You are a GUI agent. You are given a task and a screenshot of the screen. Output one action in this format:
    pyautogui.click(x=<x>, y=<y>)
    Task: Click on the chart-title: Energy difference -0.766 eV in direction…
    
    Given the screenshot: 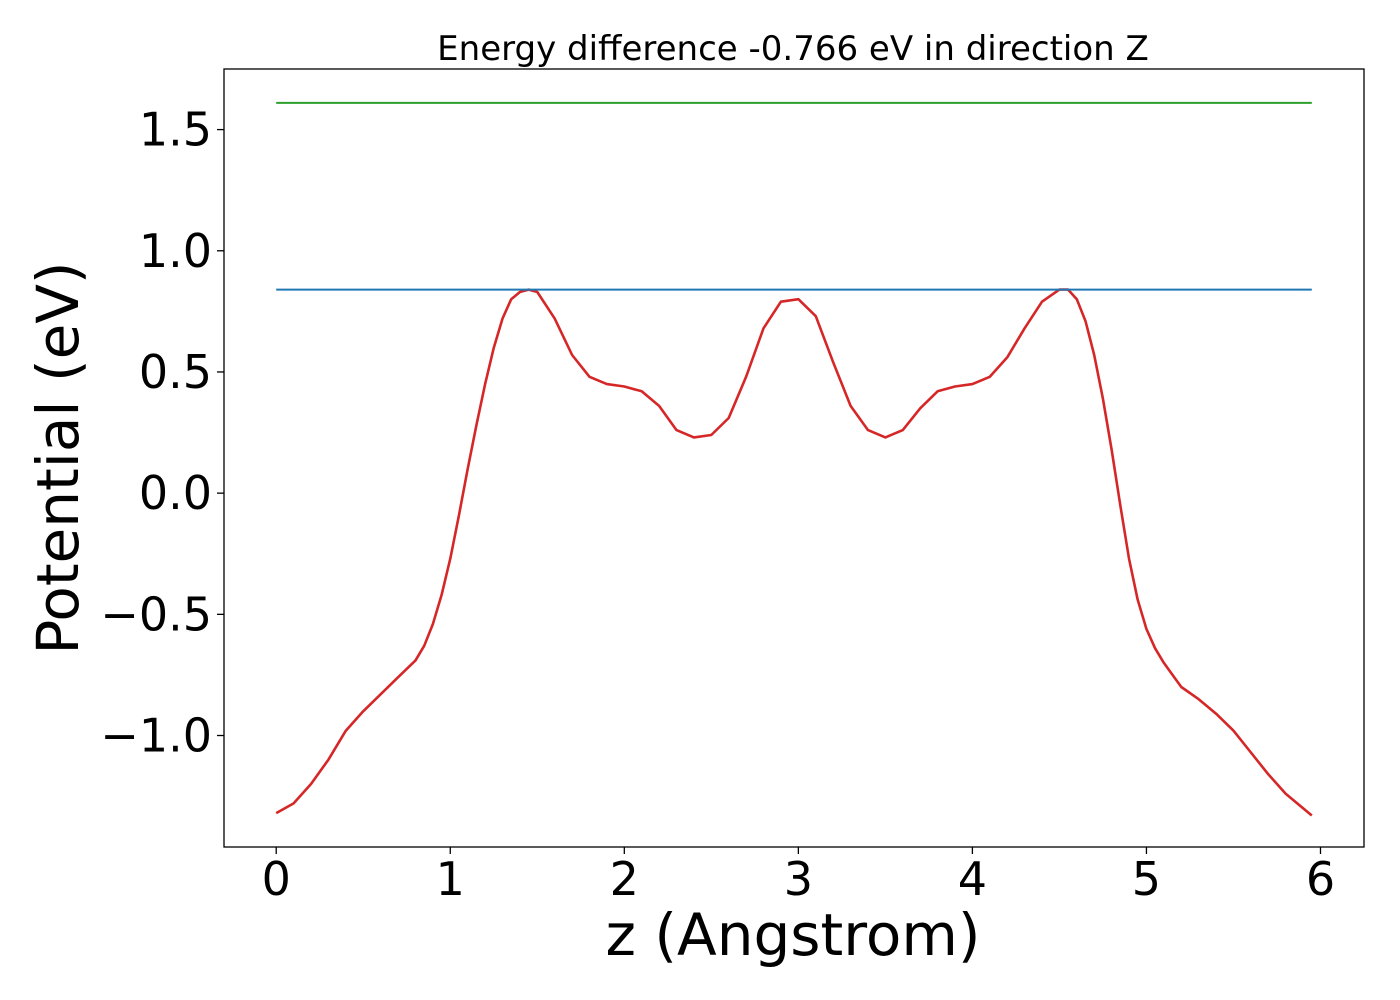 What is the action you would take?
    pyautogui.click(x=793, y=49)
    